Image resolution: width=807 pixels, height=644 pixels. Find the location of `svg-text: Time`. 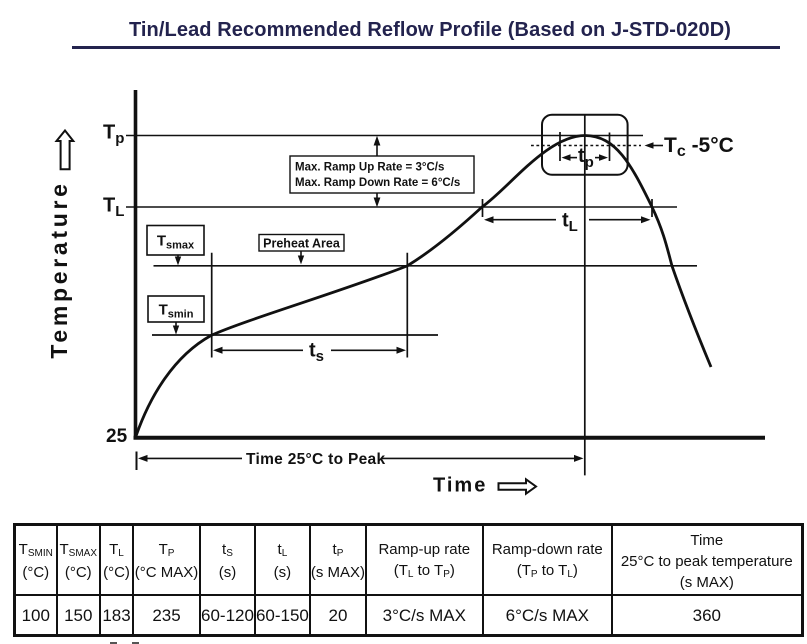

svg-text: Time is located at coordinates (460, 486).